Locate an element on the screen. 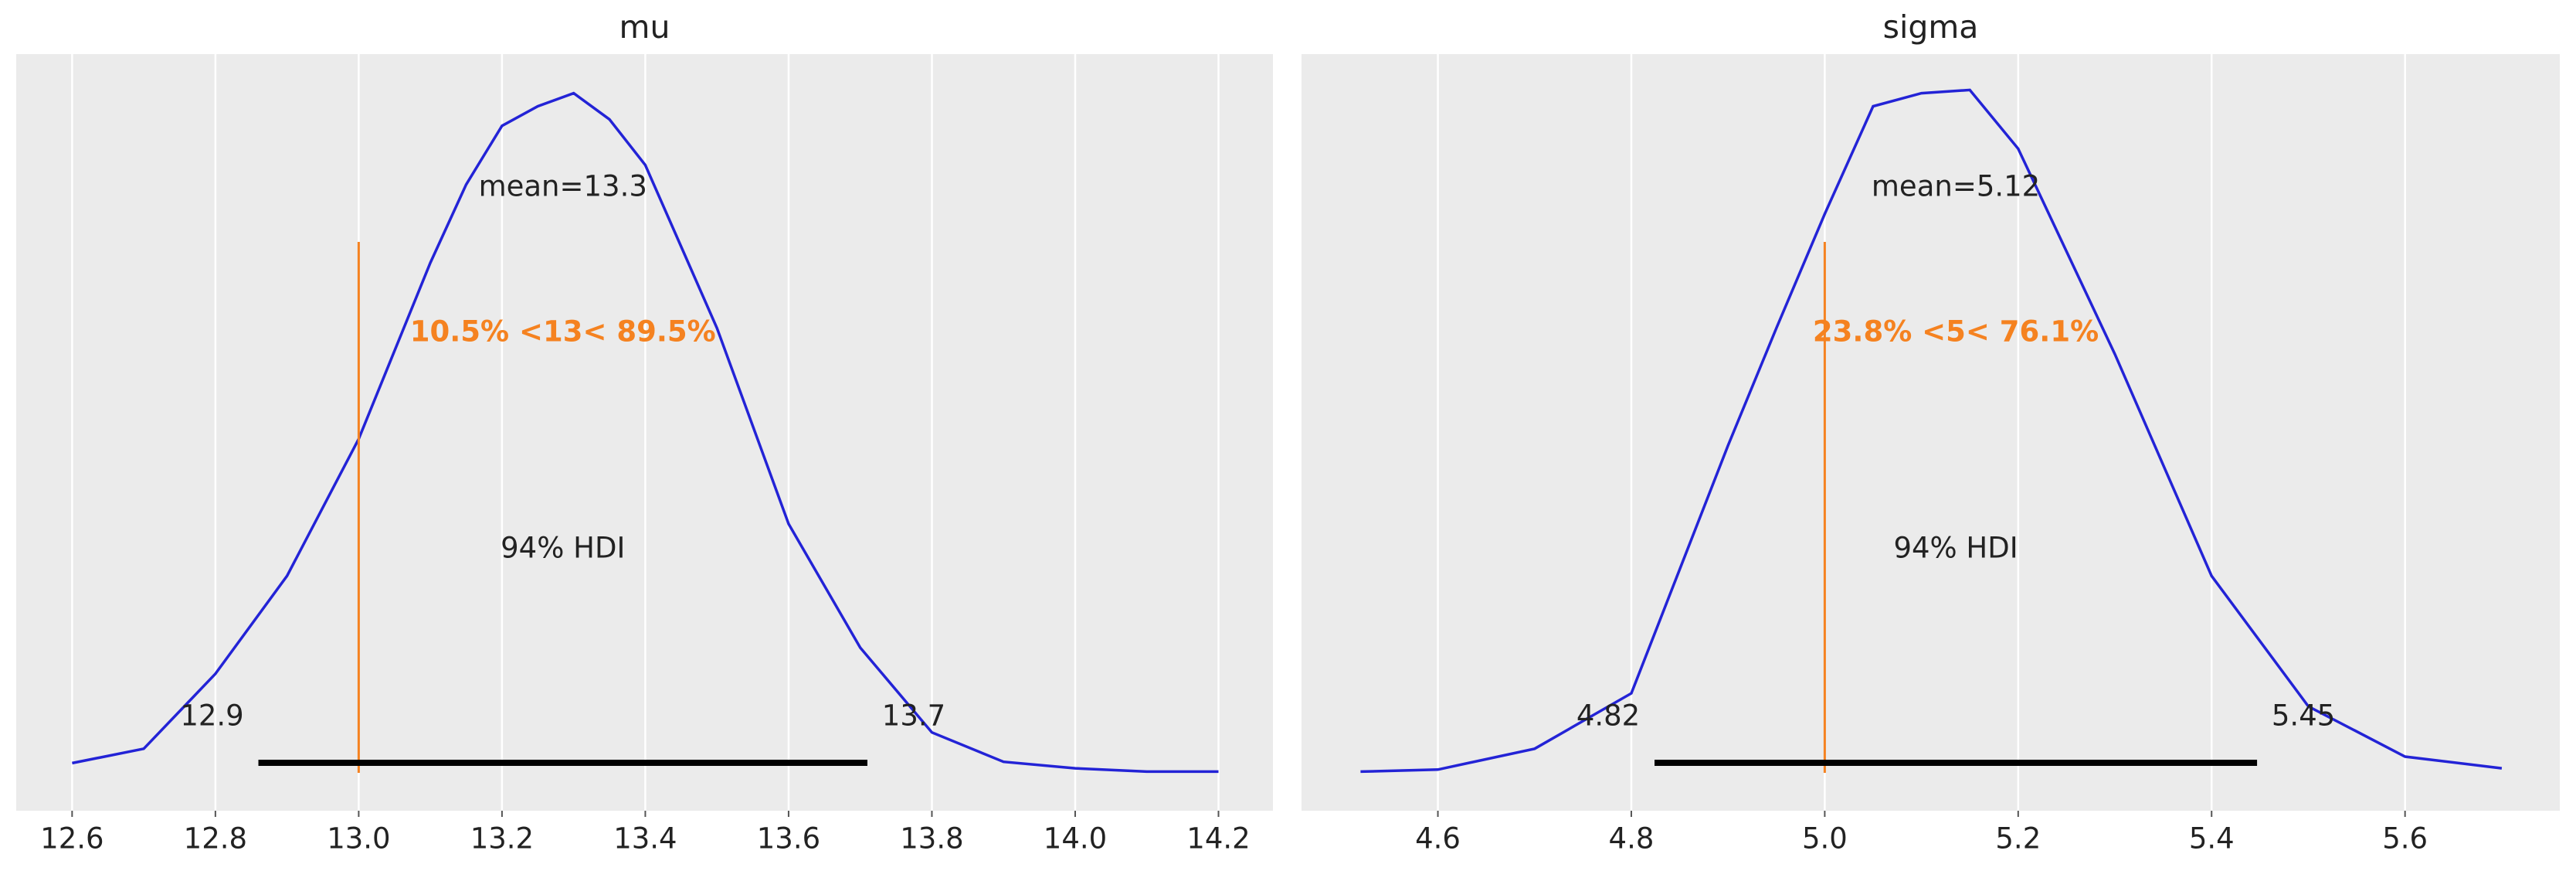 This screenshot has height=871, width=2576. mean-label: mean=5.12 is located at coordinates (1956, 186).